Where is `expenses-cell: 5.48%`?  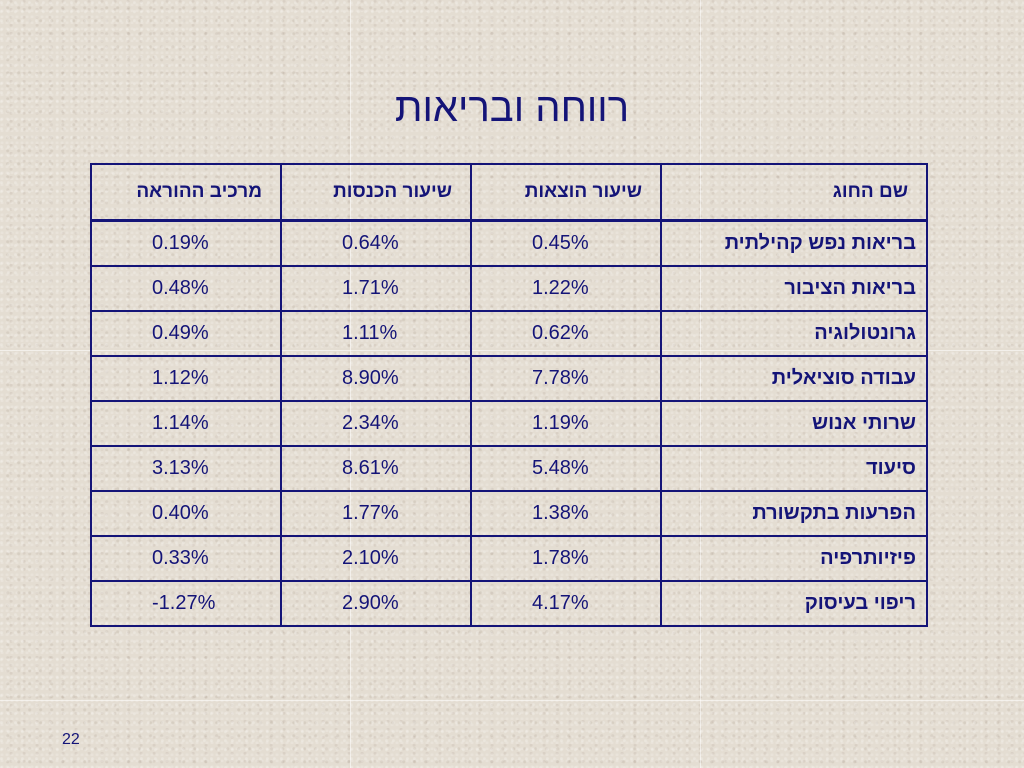 expenses-cell: 5.48% is located at coordinates (566, 468).